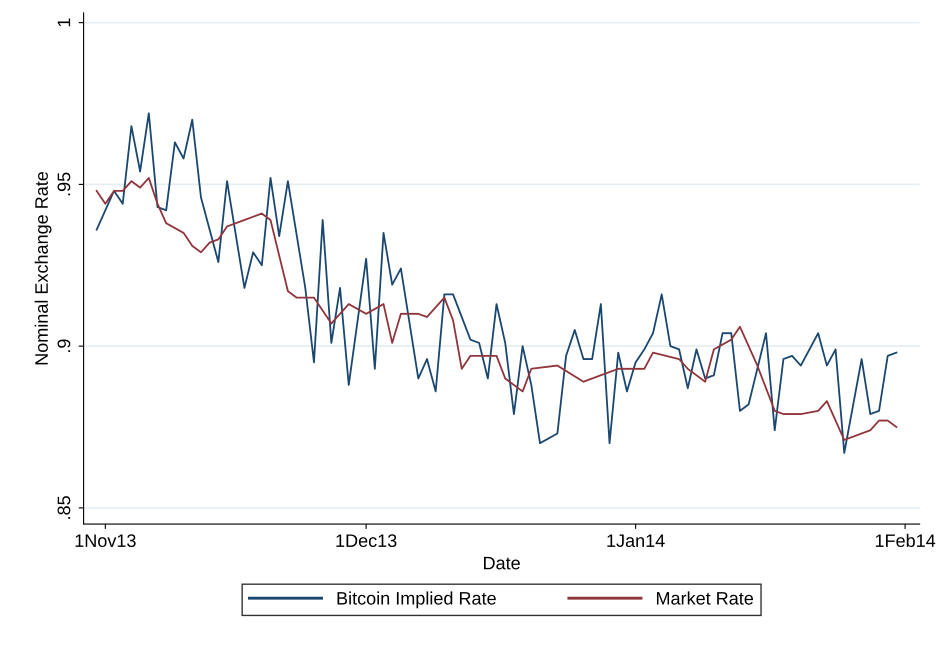 The image size is (950, 647). I want to click on y-tick-label: .85, so click(64, 507).